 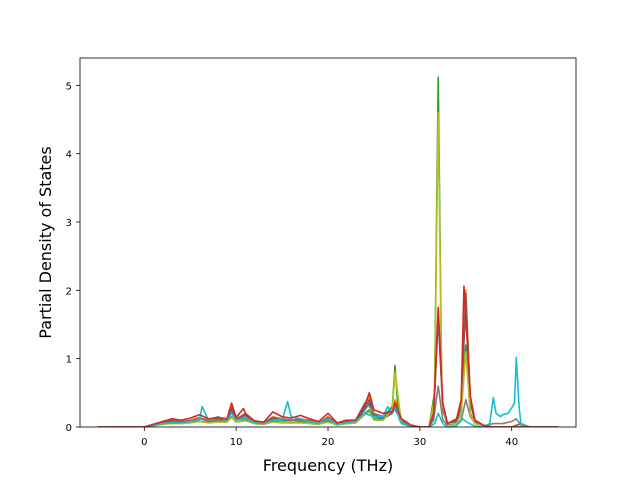 I want to click on y-axis-label: Partial Density of States, so click(x=45, y=242).